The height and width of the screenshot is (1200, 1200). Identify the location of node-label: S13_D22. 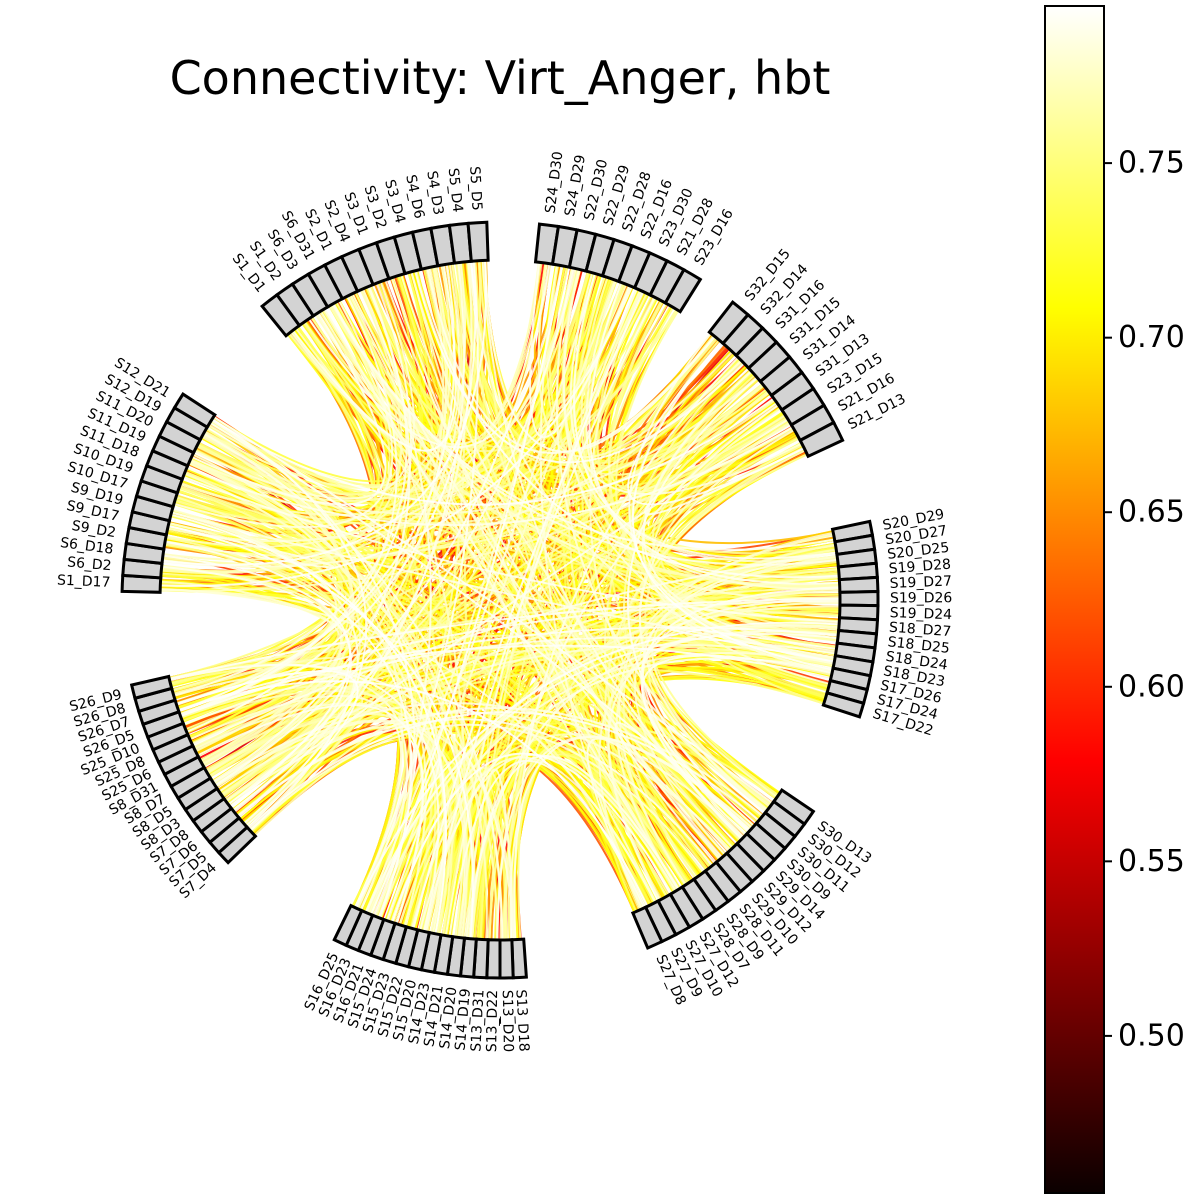
(492, 1021).